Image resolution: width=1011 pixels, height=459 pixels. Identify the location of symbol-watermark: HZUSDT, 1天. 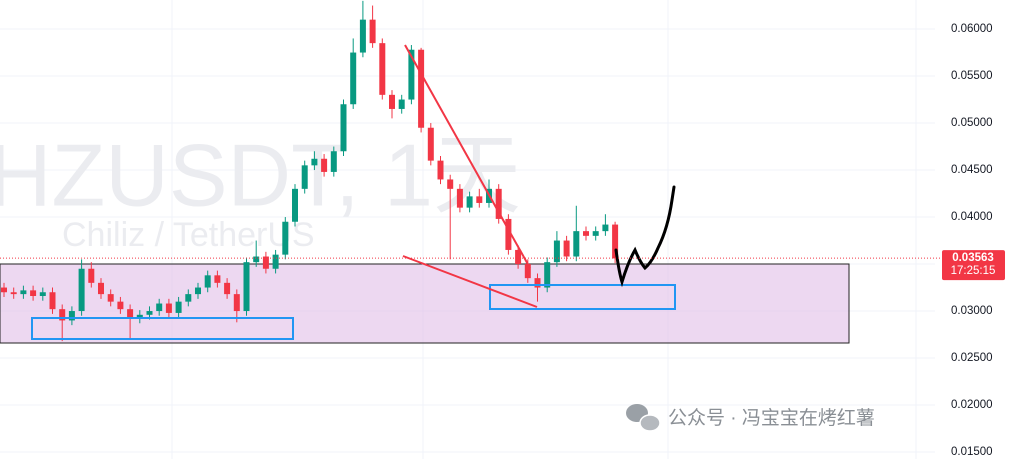
(260, 174).